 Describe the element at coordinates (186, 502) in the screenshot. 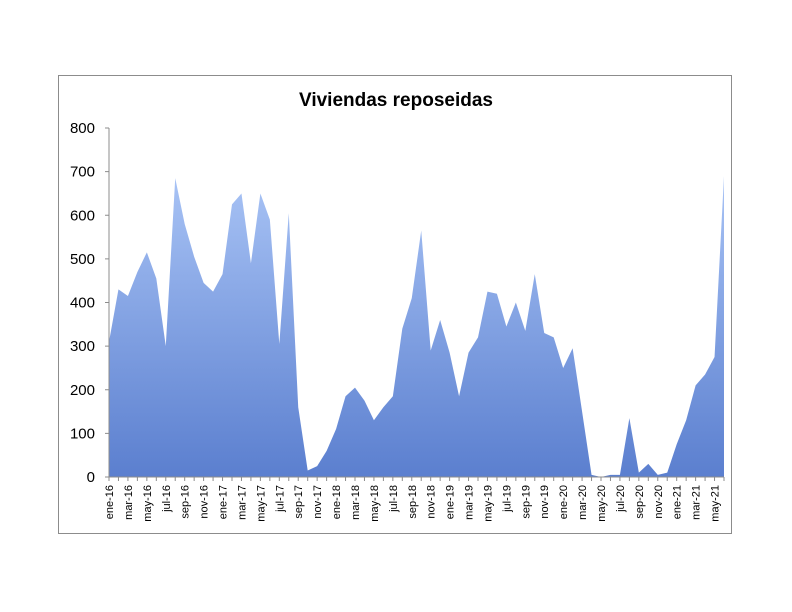

I see `x-tick-label: sep-16` at that location.